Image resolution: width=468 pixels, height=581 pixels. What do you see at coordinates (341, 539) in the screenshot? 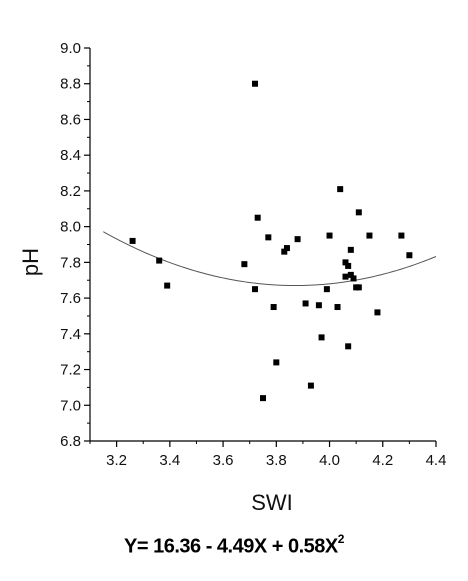
I see `equation-exponent: 2` at bounding box center [341, 539].